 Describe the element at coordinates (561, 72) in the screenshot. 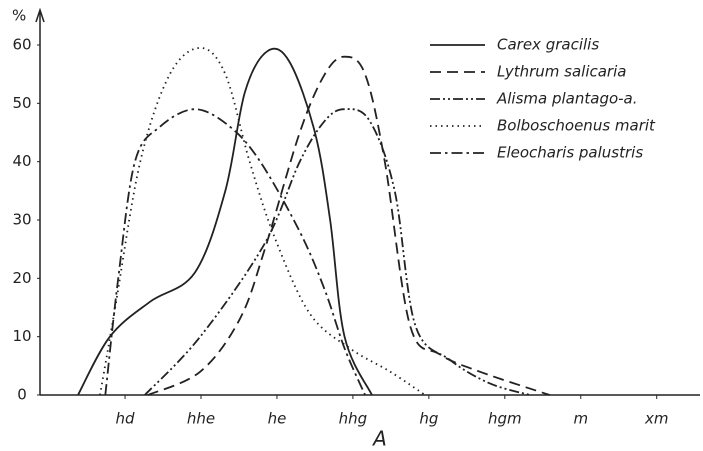

I see `legend-label: Lythrum salicaria` at that location.